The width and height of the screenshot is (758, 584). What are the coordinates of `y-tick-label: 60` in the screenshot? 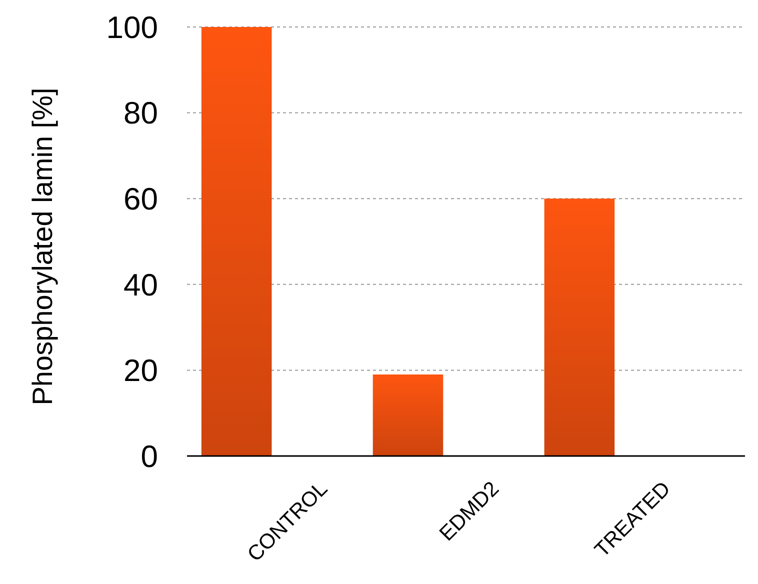 It's located at (141, 198).